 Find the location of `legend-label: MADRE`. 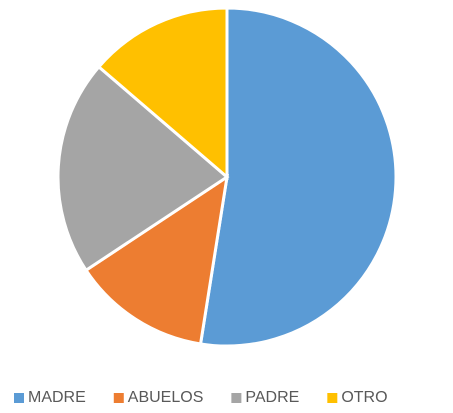

legend-label: MADRE is located at coordinates (57, 397).